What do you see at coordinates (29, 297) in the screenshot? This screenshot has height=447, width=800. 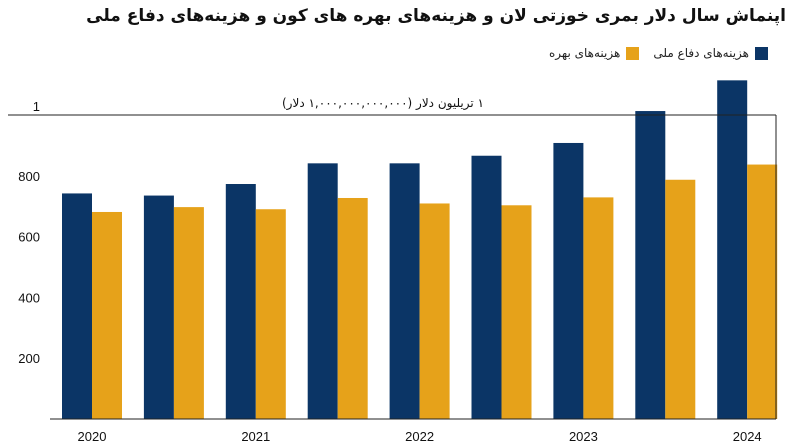 I see `y-tick-label-400: 400` at bounding box center [29, 297].